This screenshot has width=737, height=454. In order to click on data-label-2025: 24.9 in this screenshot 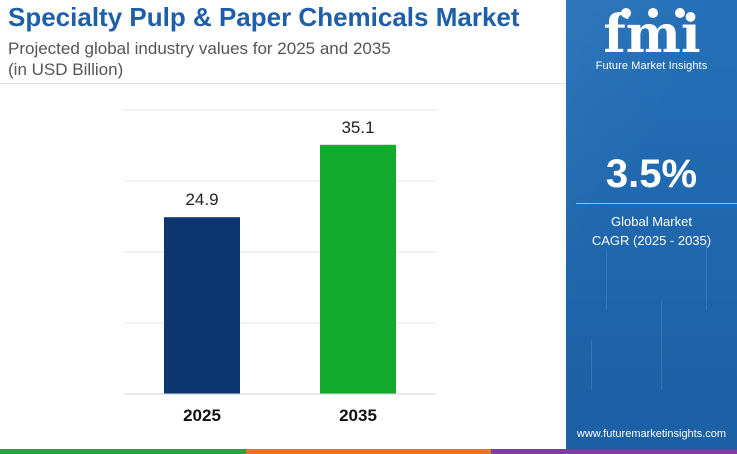, I will do `click(201, 199)`.